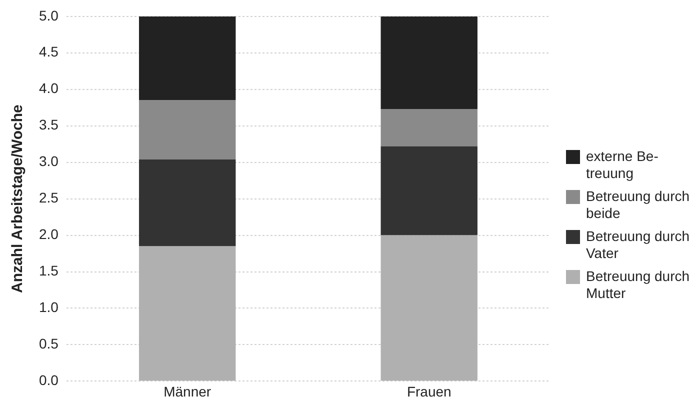 This screenshot has width=697, height=409. I want to click on y-tick-label: 0.0, so click(48, 380).